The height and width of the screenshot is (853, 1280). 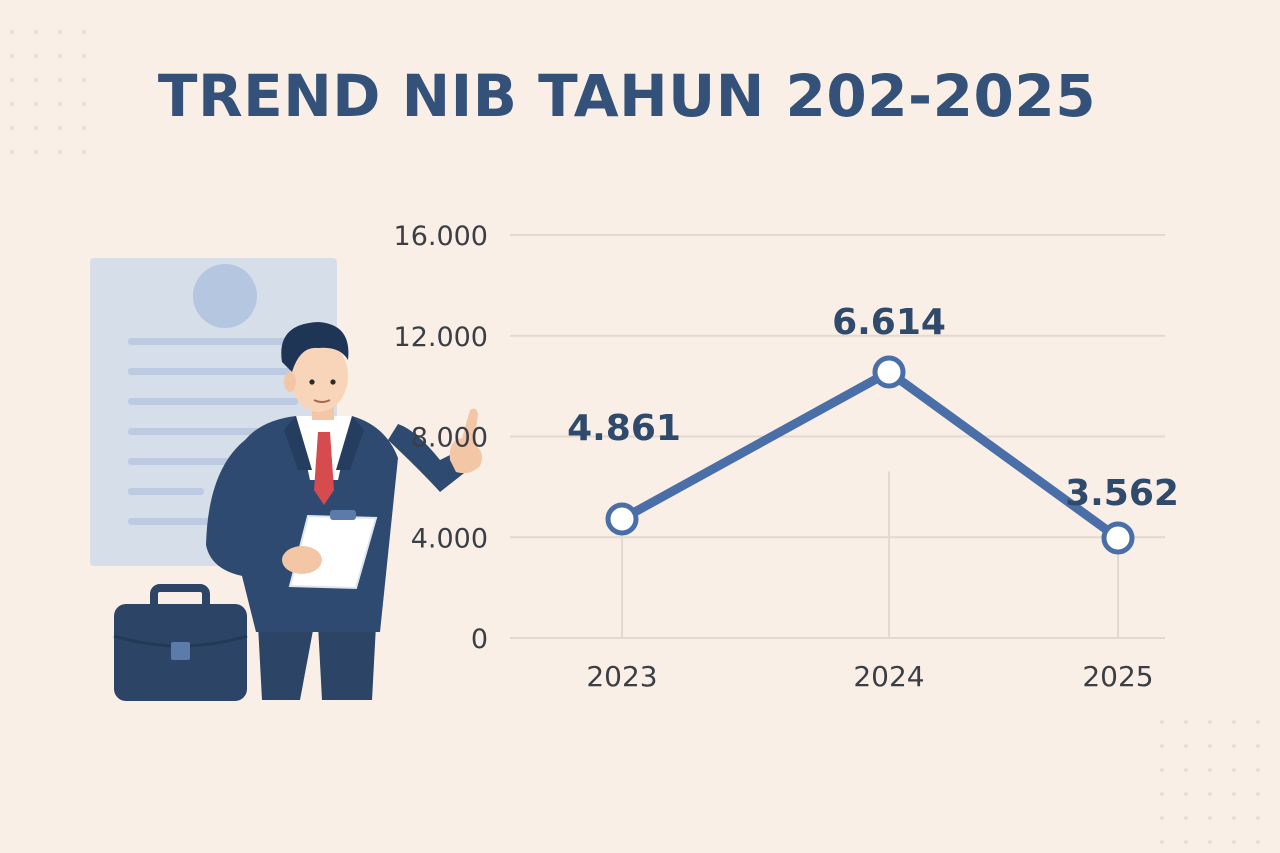 I want to click on y-tick-label: 0, so click(x=479, y=639).